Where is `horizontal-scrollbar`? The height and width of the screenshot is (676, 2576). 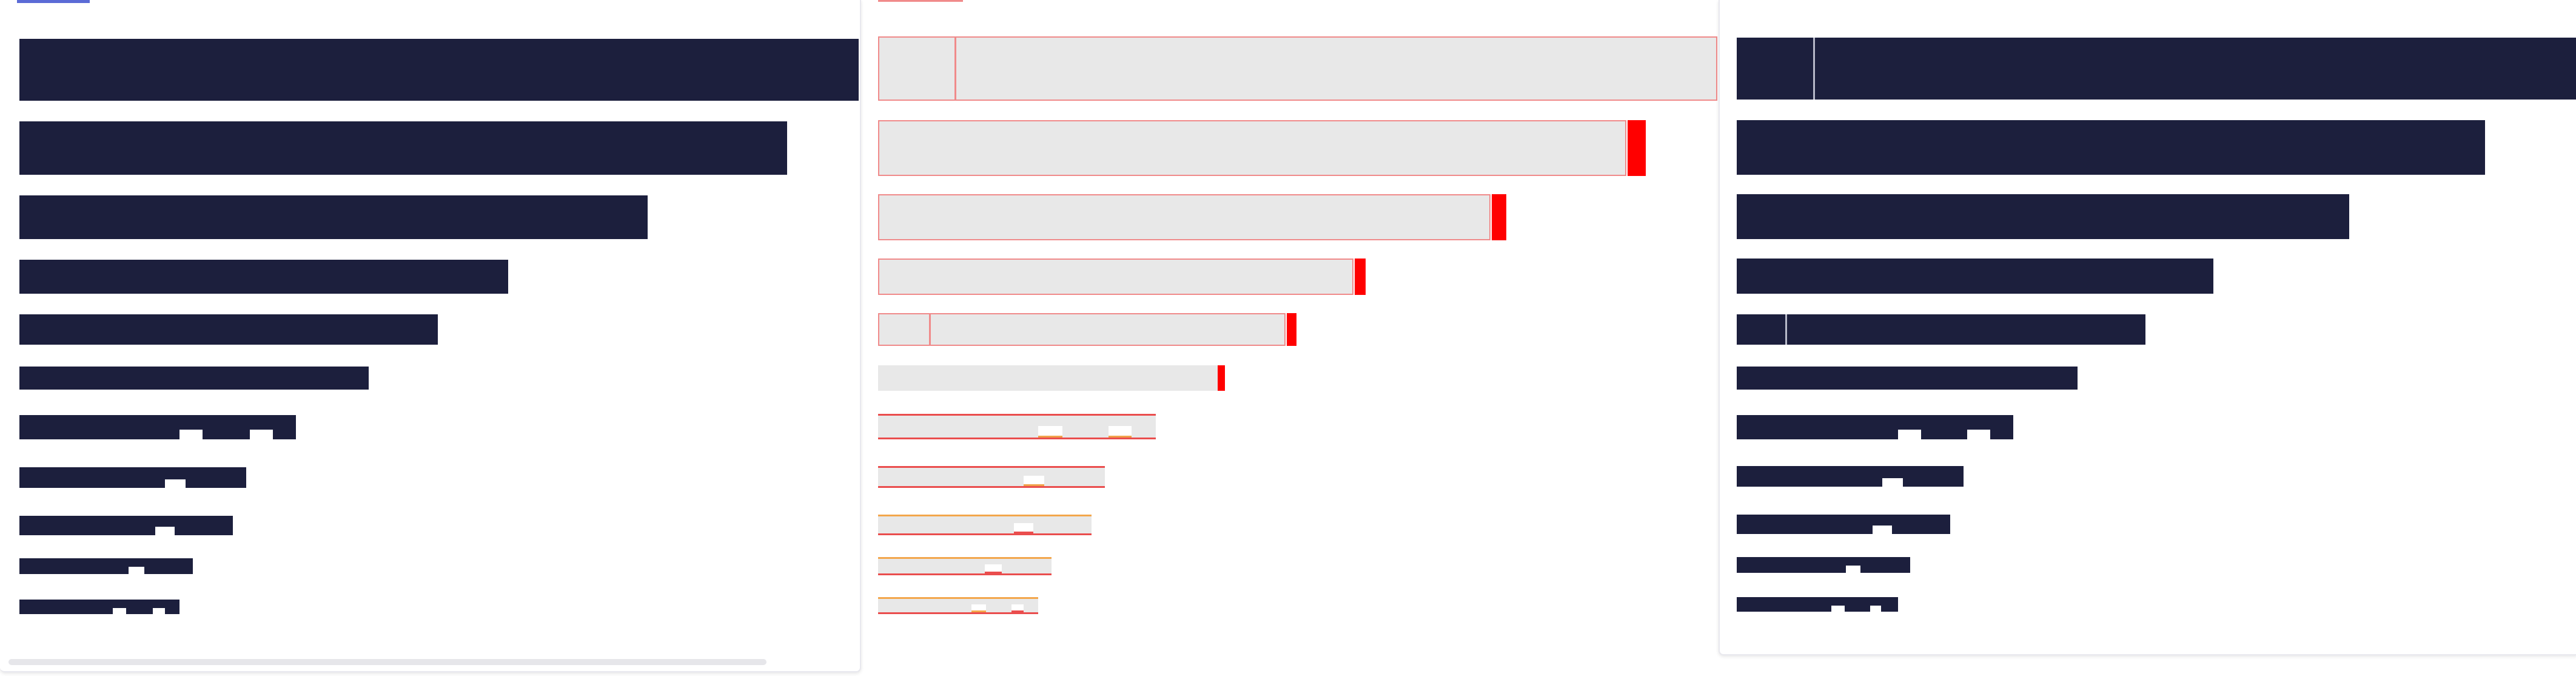
horizontal-scrollbar is located at coordinates (387, 662).